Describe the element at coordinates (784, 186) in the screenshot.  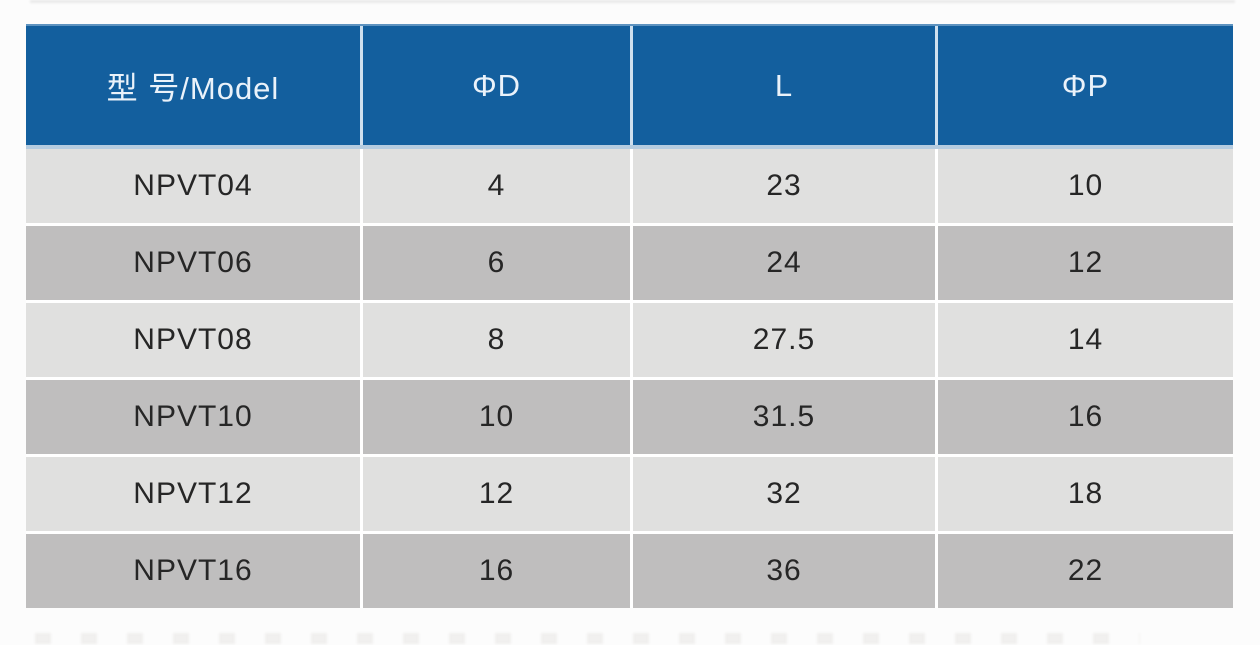
I see `value-cell-l: 23` at that location.